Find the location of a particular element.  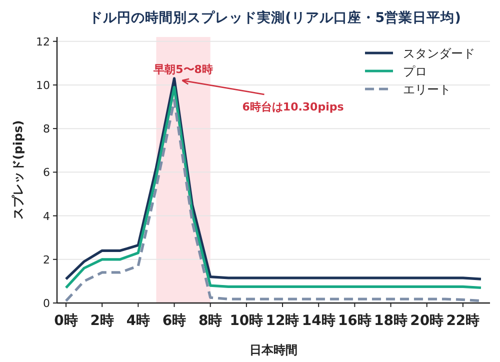

y-tick-label: 4 is located at coordinates (46, 216).